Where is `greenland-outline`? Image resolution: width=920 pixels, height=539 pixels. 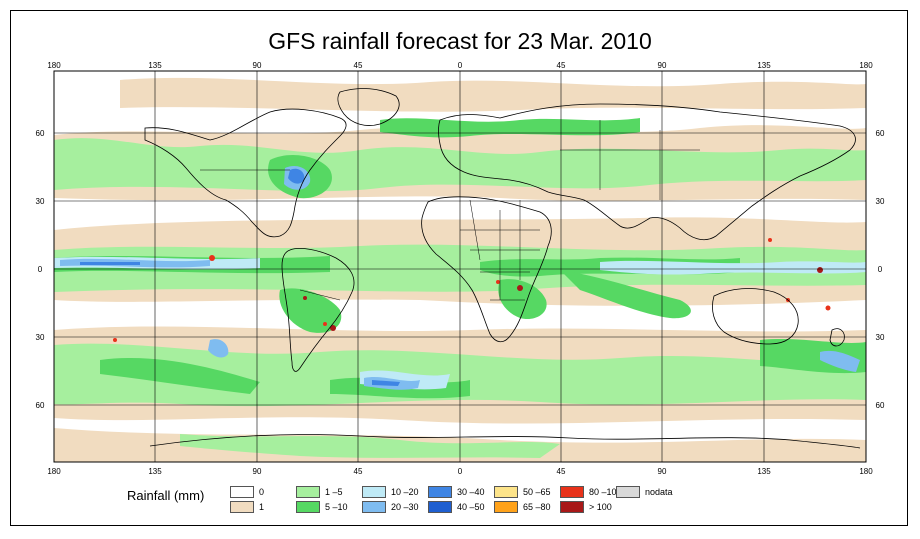
greenland-outline is located at coordinates (368, 107).